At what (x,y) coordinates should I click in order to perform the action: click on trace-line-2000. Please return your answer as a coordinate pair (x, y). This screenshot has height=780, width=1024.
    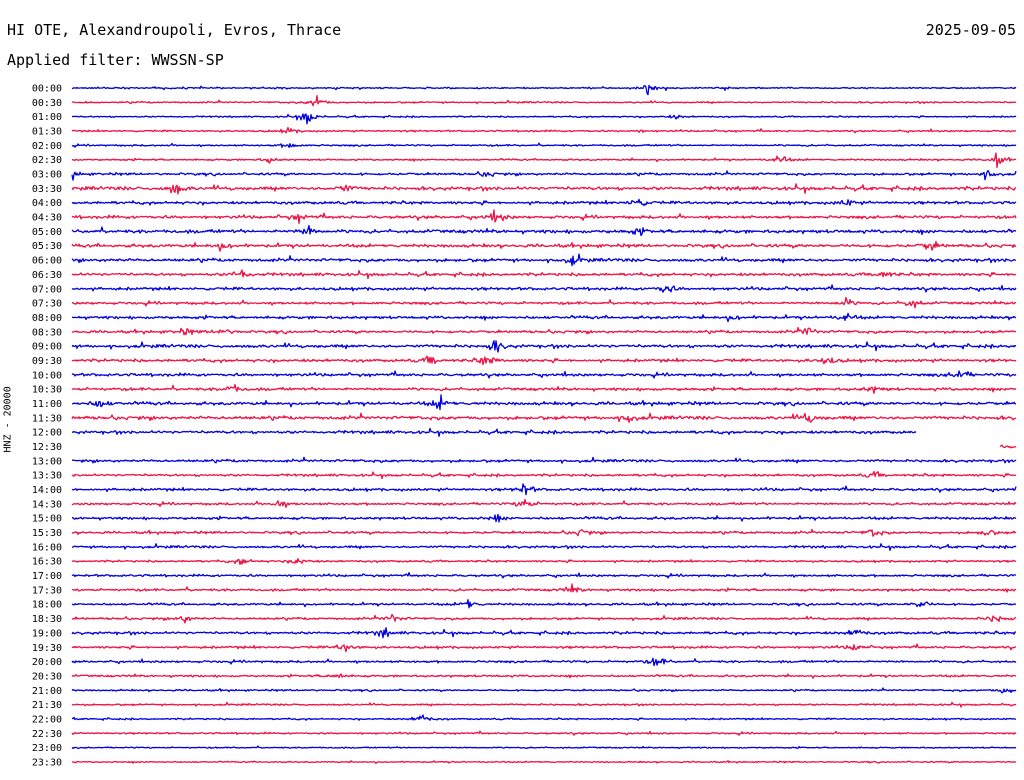
    Looking at the image, I should click on (544, 662).